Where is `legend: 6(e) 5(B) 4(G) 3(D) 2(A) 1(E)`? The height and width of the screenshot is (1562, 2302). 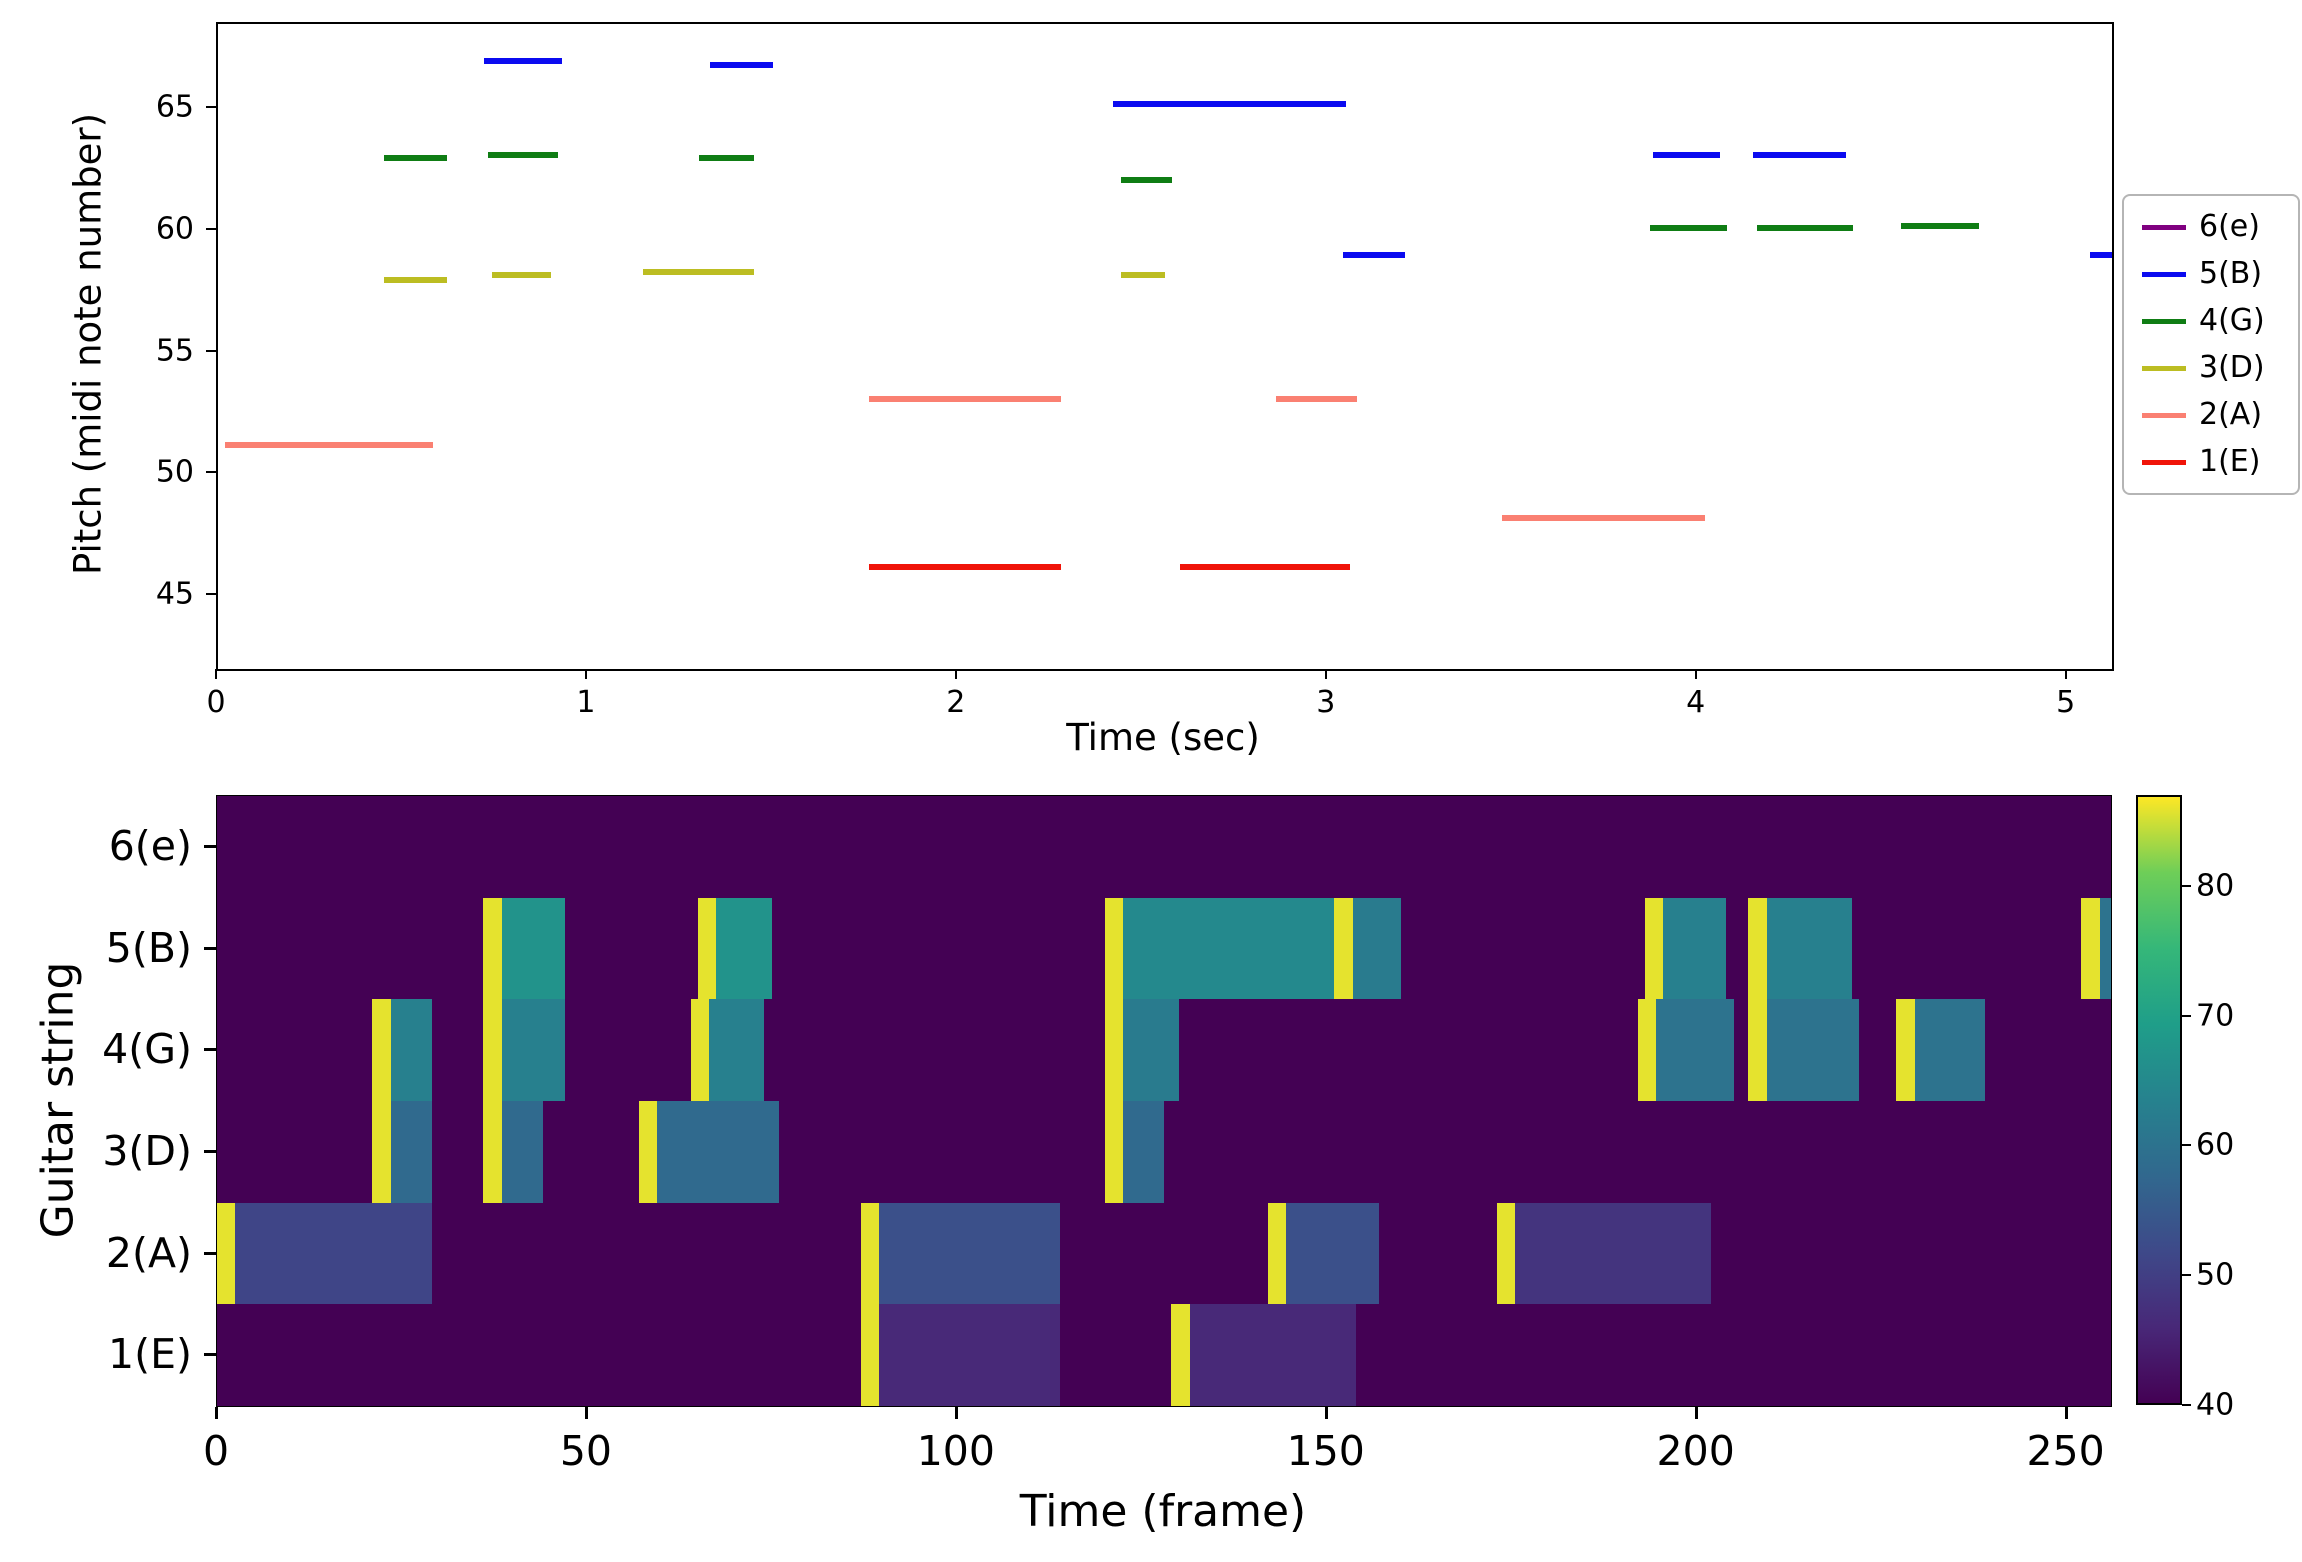 legend: 6(e) 5(B) 4(G) 3(D) 2(A) 1(E) is located at coordinates (2211, 344).